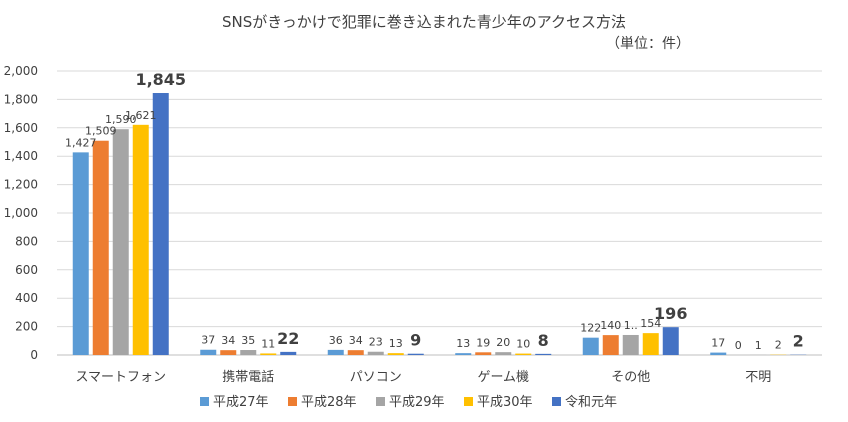 This screenshot has width=848, height=422. What do you see at coordinates (758, 377) in the screenshot?
I see `x-tick-label: 不明` at bounding box center [758, 377].